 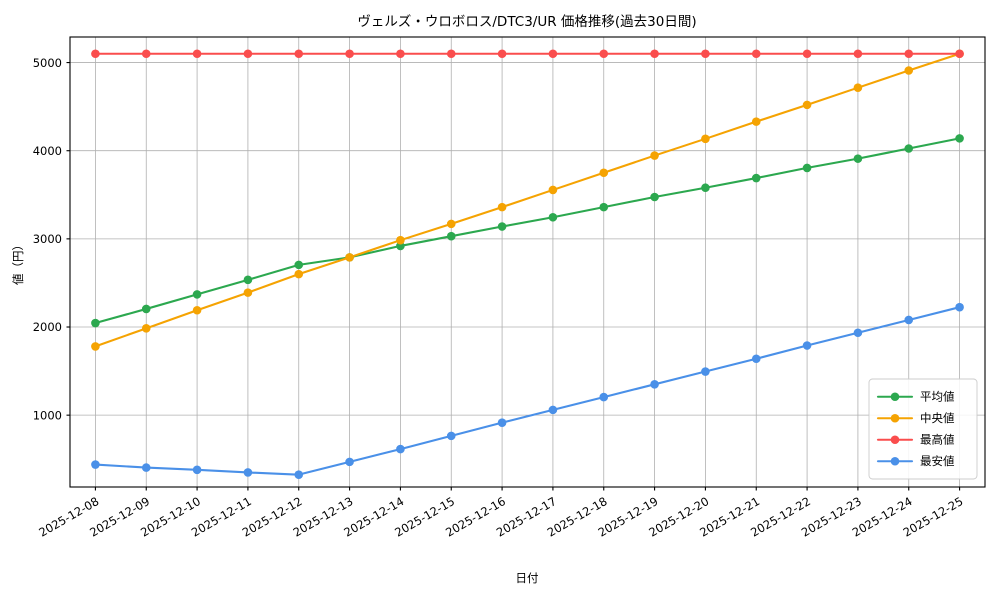 I want to click on legend-label: 最高値, so click(x=937, y=439).